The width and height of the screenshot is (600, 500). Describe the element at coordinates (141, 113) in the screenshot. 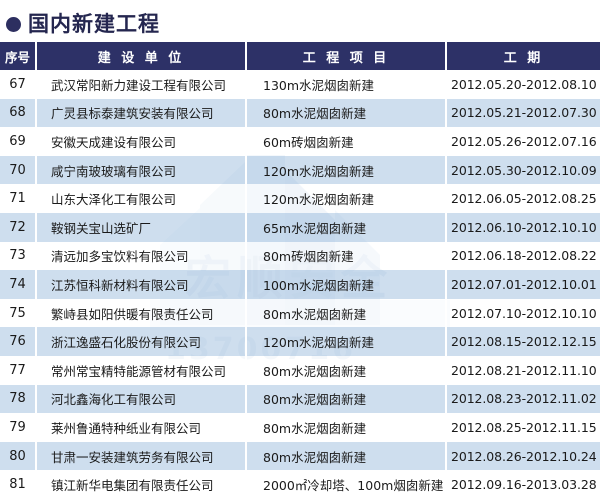

I see `row-construction-unit: 广灵县标泰建筑安装有限公司` at that location.